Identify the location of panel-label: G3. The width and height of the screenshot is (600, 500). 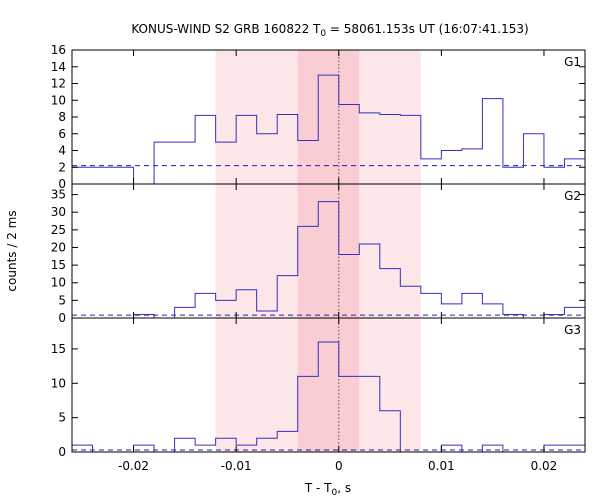
(572, 330).